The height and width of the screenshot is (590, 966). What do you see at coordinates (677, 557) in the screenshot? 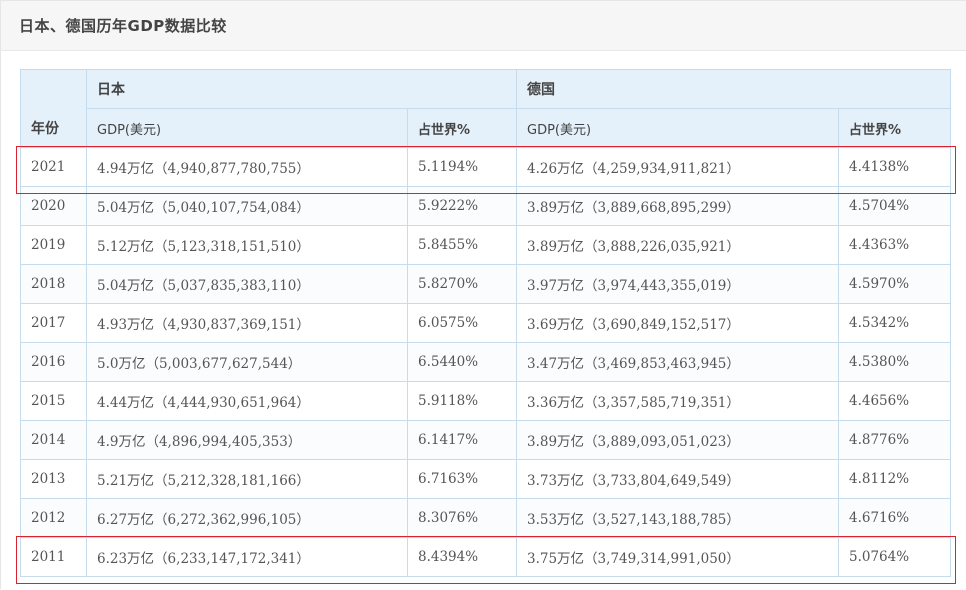
I see `germany-gdp-cell: 3.75万亿（3,749,314,991,050）` at bounding box center [677, 557].